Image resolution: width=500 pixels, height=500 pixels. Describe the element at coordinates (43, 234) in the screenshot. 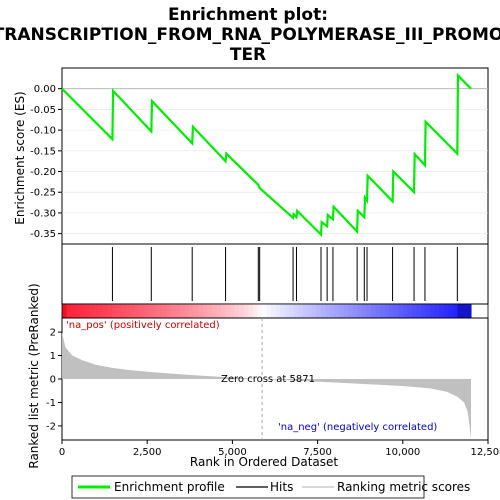

I see `es-ytick-label: -0.35` at that location.